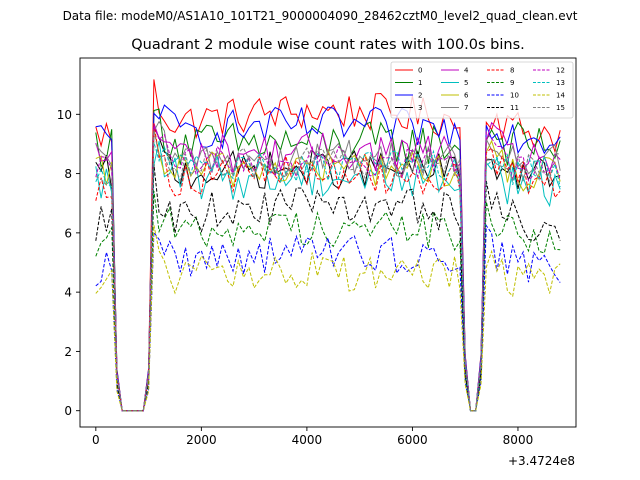 Image resolution: width=640 pixels, height=480 pixels. What do you see at coordinates (560, 108) in the screenshot?
I see `legend-label-15: 15` at bounding box center [560, 108].